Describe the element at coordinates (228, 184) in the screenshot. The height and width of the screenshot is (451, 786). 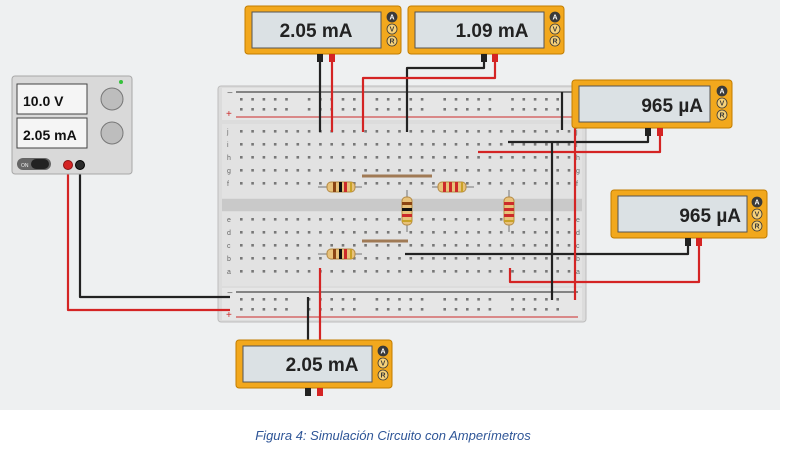
I see `row-letter-left: f` at that location.